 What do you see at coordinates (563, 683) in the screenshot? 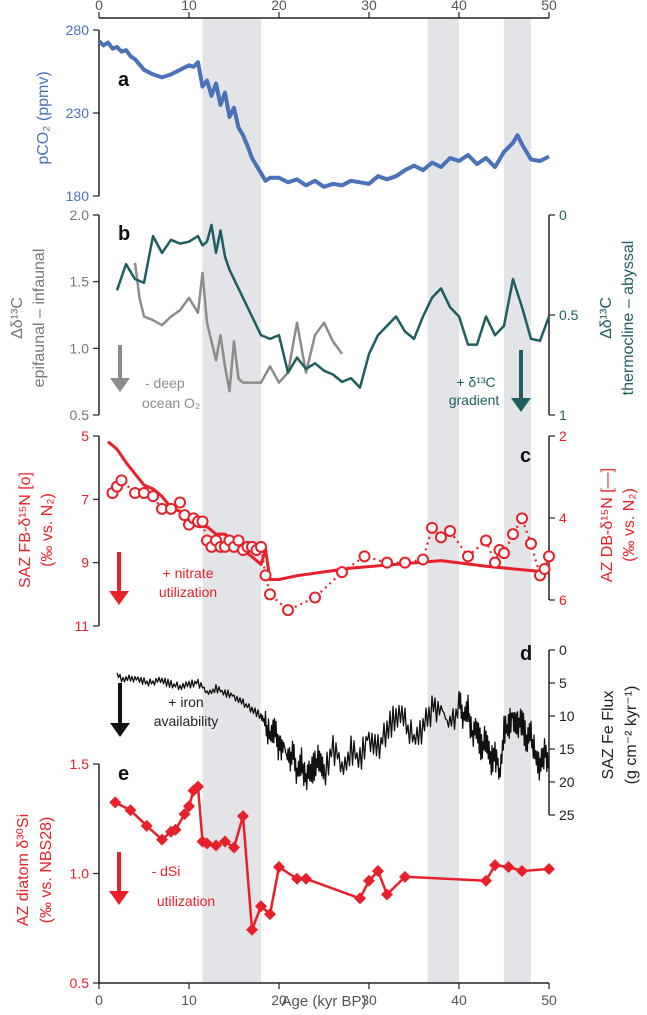
I see `panel-d-right-axis-tick-label: 5` at bounding box center [563, 683].